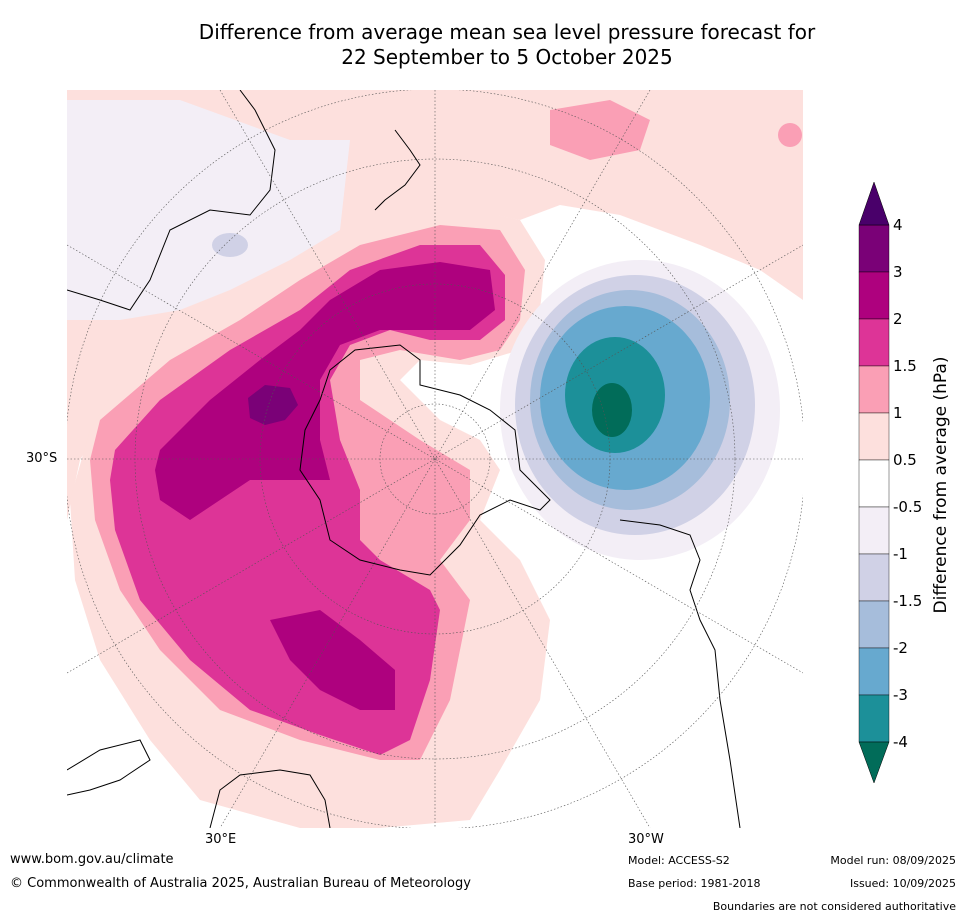  What do you see at coordinates (600, 130) in the screenshot?
I see `anomaly-region-1-1.5-north` at bounding box center [600, 130].